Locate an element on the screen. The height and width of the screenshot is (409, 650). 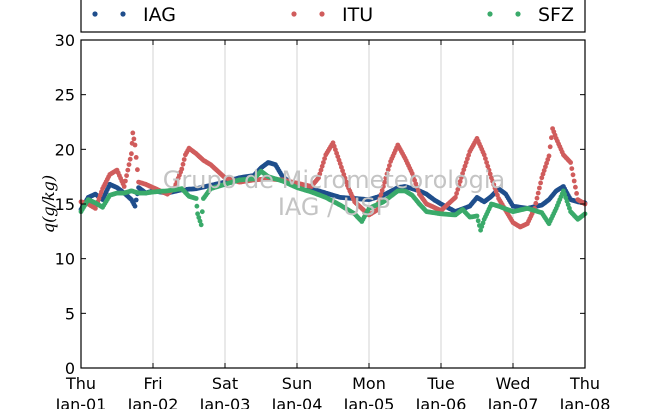
x-tick-label-date: Jan-03 is located at coordinates (225, 402).